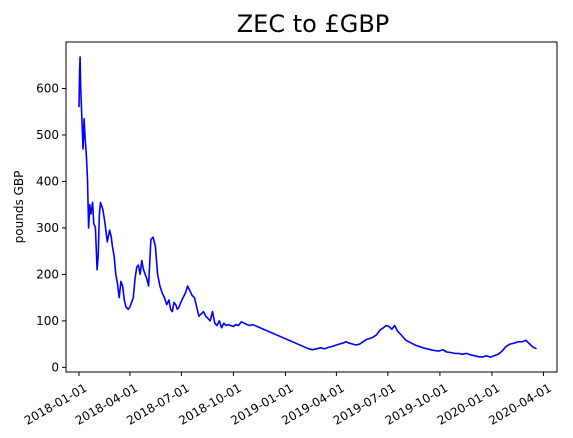 The height and width of the screenshot is (438, 573). What do you see at coordinates (313, 24) in the screenshot?
I see `chart-title: ZEC to £GBP` at bounding box center [313, 24].